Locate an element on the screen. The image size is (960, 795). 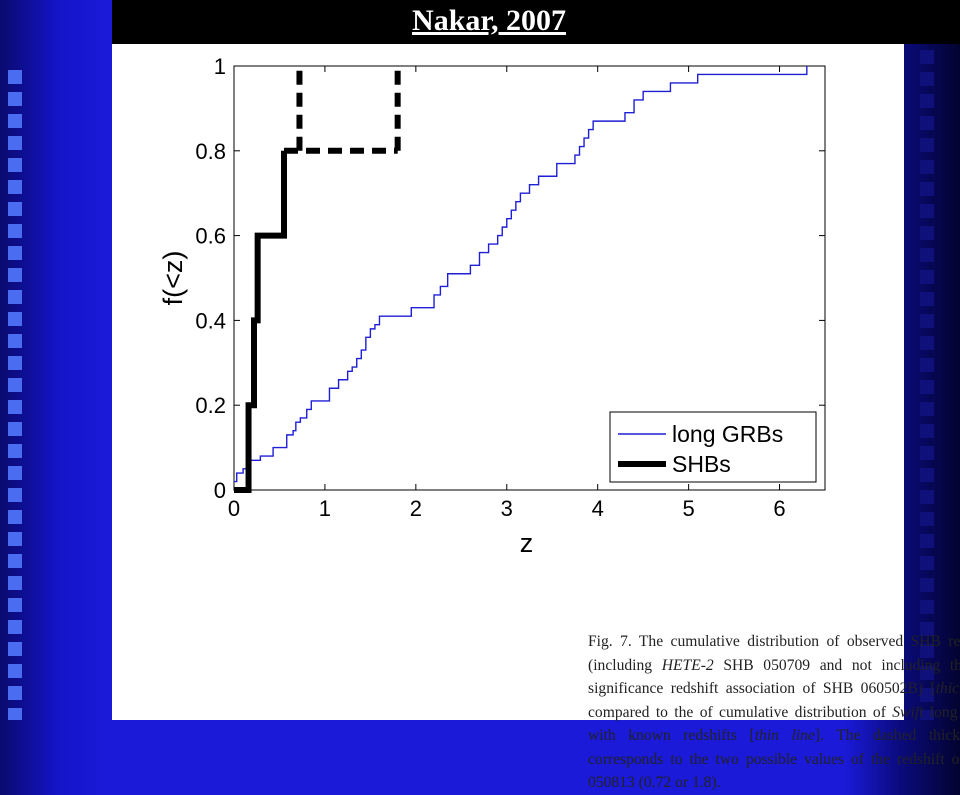
caption-part: thin line is located at coordinates (784, 735).